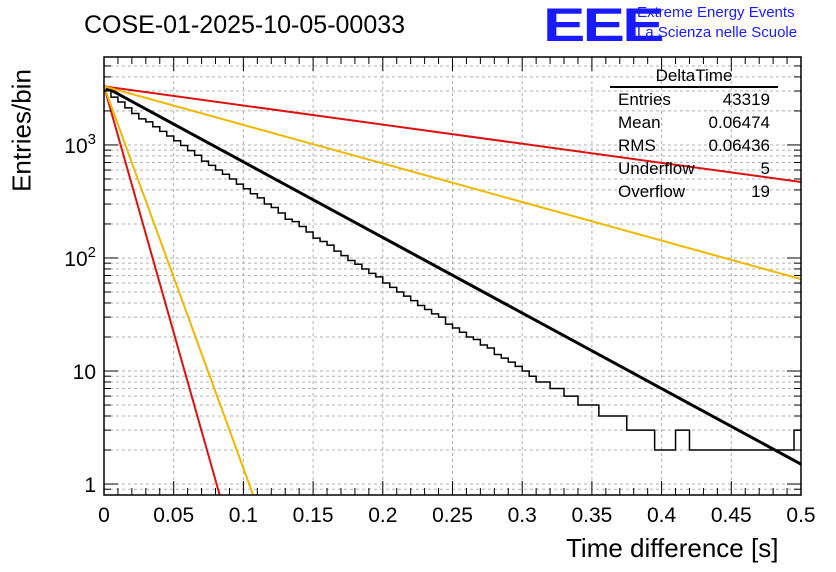 This screenshot has height=572, width=836. Describe the element at coordinates (639, 122) in the screenshot. I see `stats-label: Mean` at that location.